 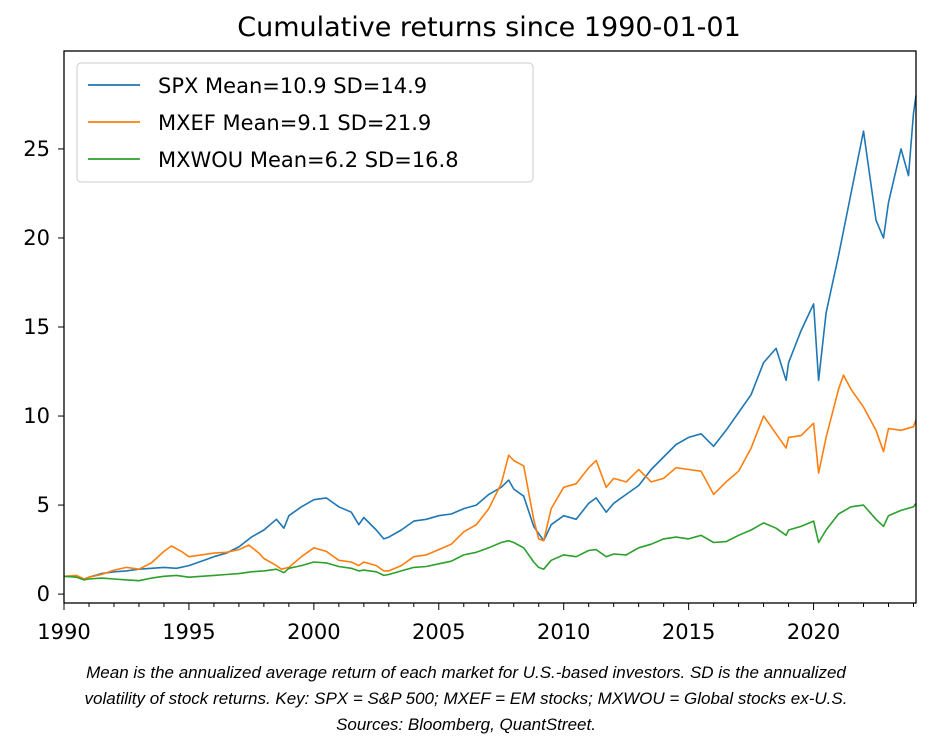 I want to click on legend-label-2: MXEF Mean=9.1 SD=21.9, so click(x=294, y=123).